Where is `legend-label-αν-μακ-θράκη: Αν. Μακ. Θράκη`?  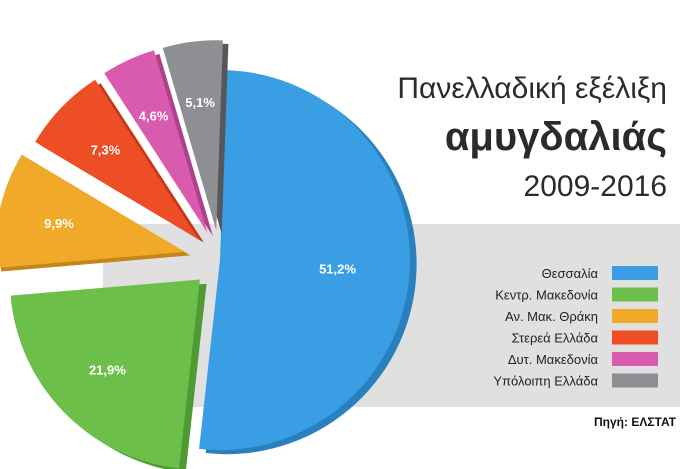 legend-label-αν-μακ-θράκη: Αν. Μακ. Θράκη is located at coordinates (551, 316).